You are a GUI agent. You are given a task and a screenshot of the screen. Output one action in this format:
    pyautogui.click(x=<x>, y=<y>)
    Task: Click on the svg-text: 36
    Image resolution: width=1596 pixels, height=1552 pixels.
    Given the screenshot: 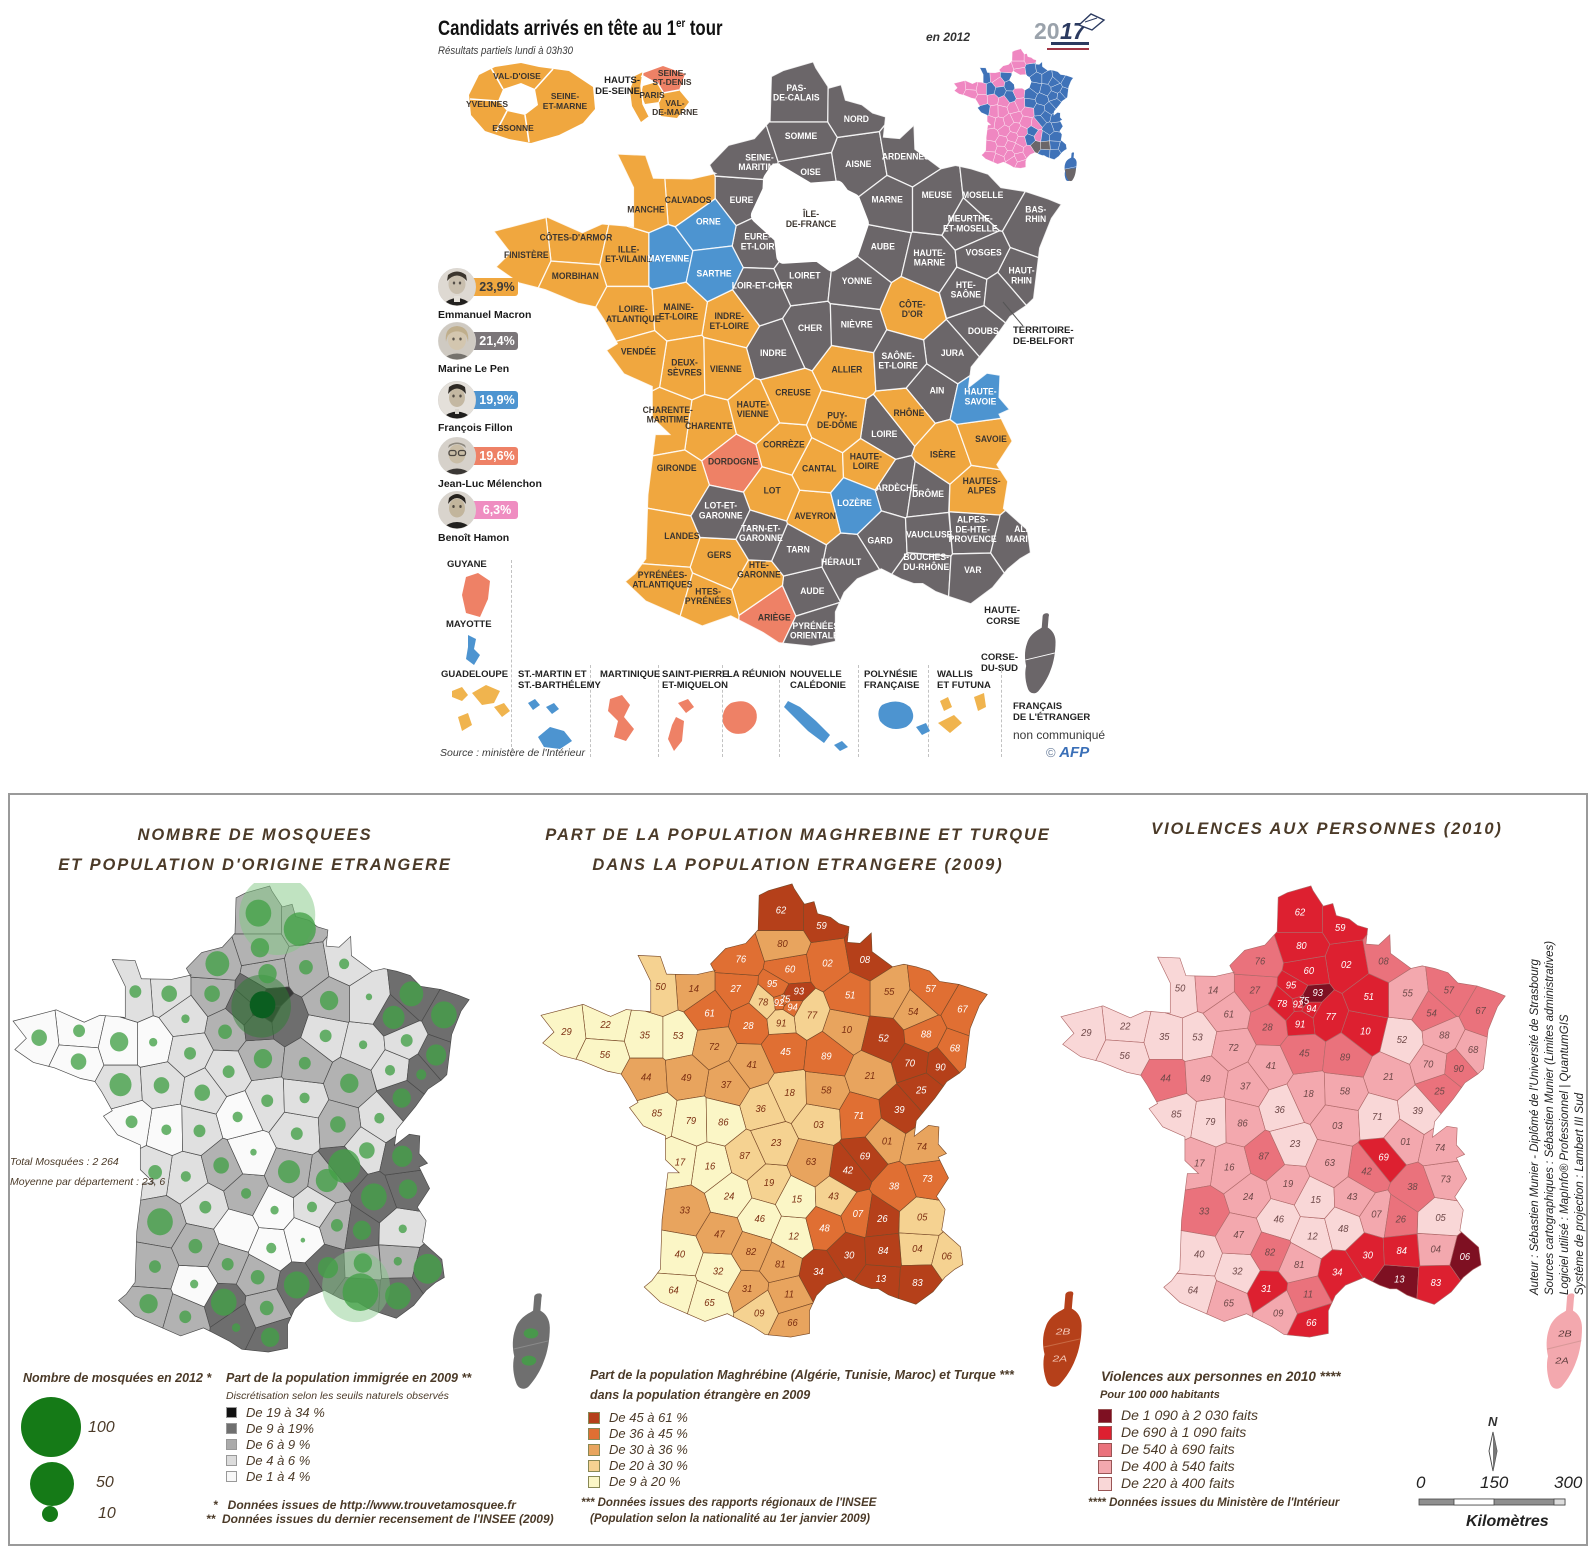 What is the action you would take?
    pyautogui.click(x=1279, y=1110)
    